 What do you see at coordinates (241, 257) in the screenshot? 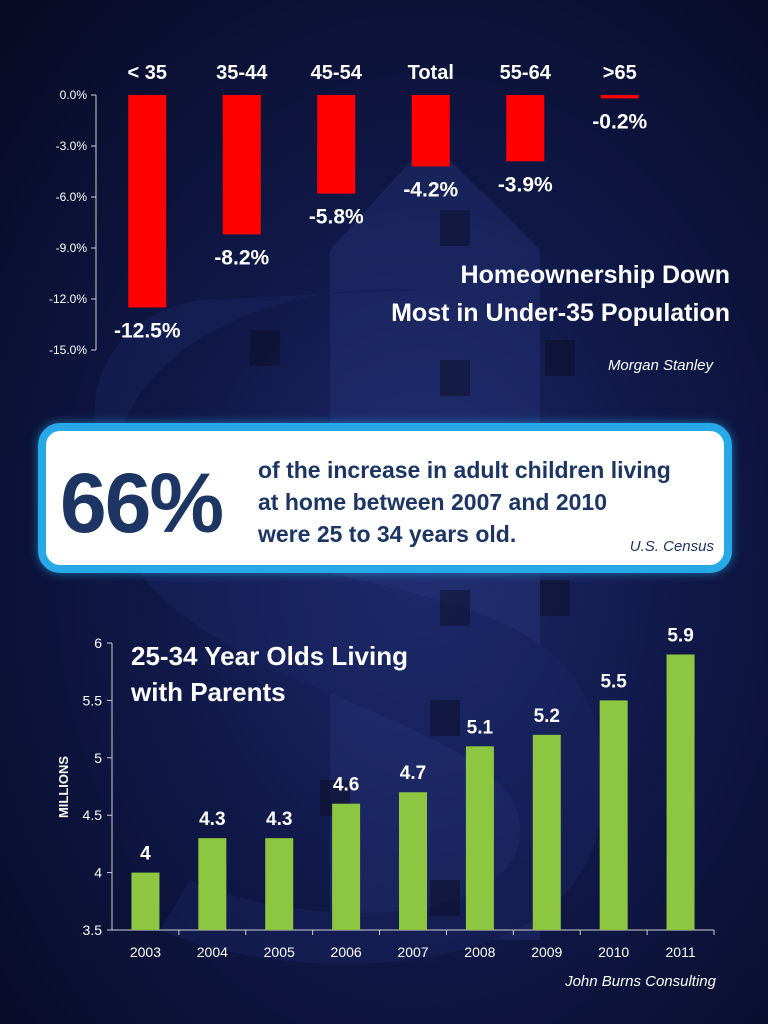
I see `top-data-label: -8.2%` at bounding box center [241, 257].